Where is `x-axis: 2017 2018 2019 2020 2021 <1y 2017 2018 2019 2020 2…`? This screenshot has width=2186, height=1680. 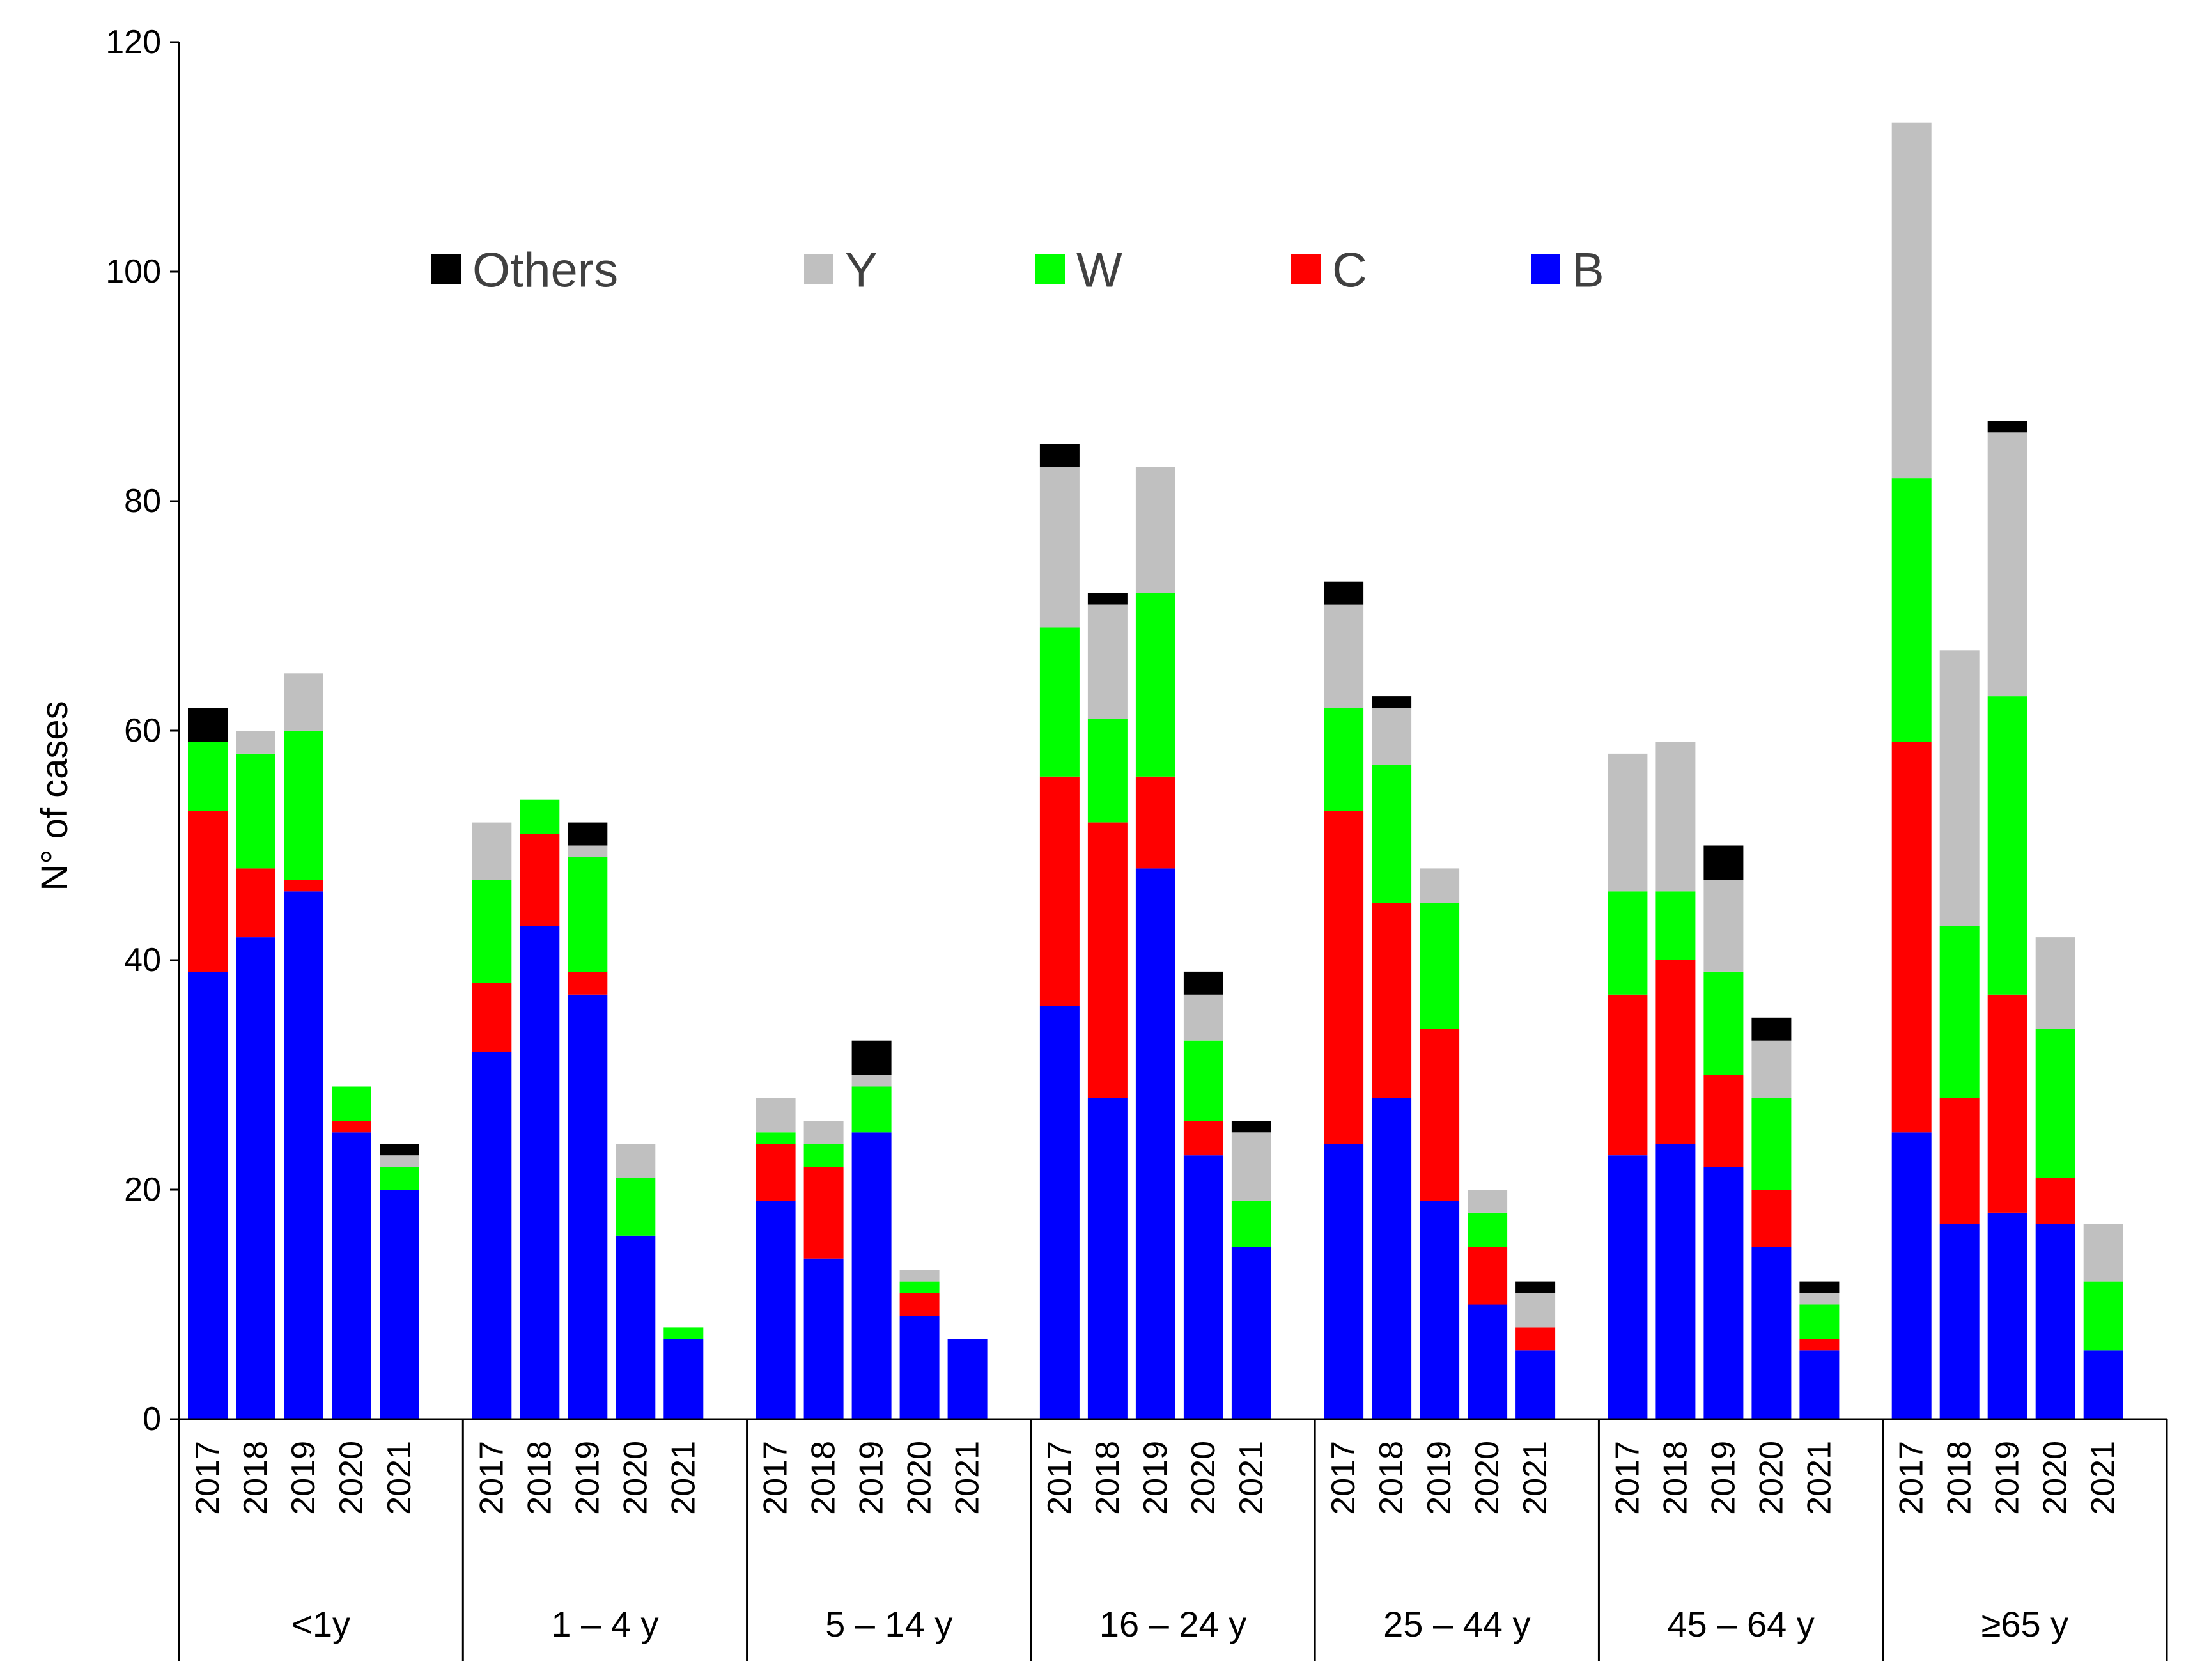 x-axis: 2017 2018 2019 2020 2021 <1y 2017 2018 2019 2020 2… is located at coordinates (1173, 1539).